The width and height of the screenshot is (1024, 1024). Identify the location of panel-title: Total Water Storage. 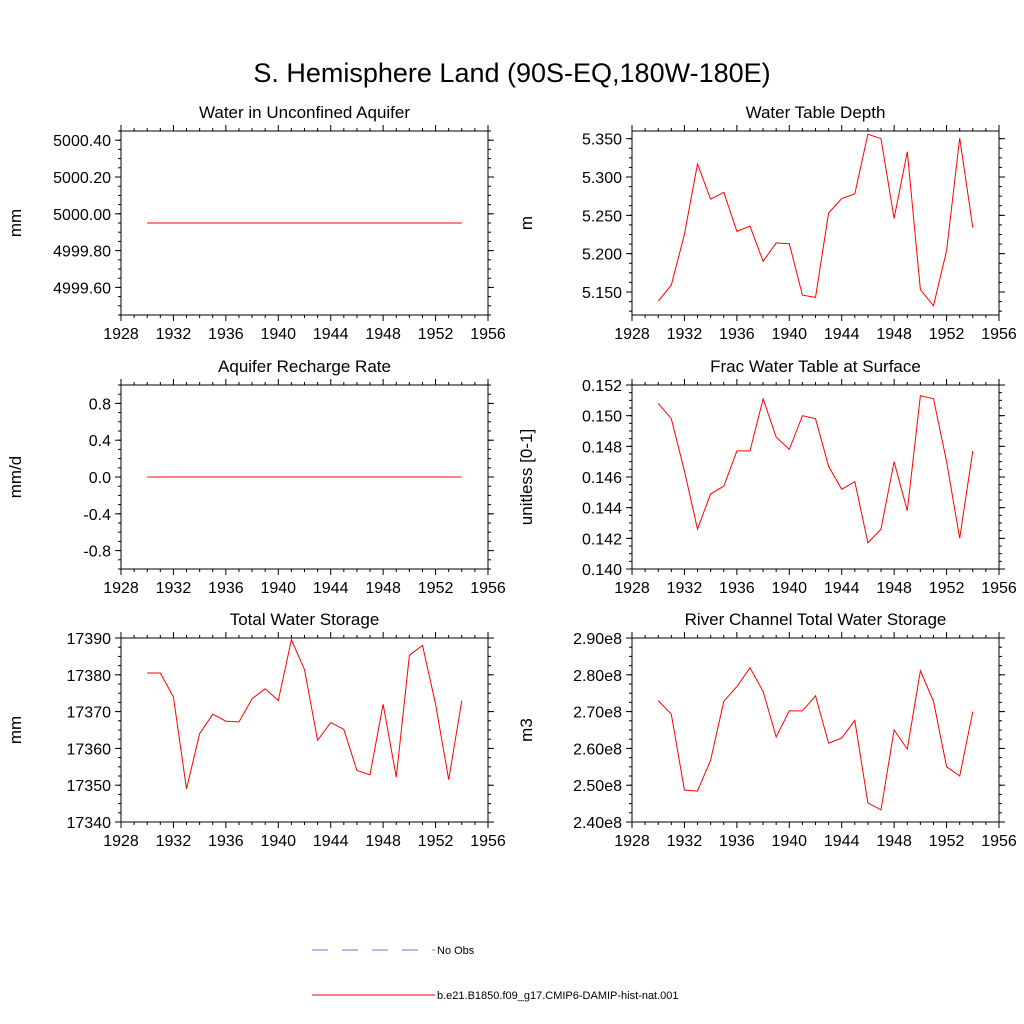
(305, 619).